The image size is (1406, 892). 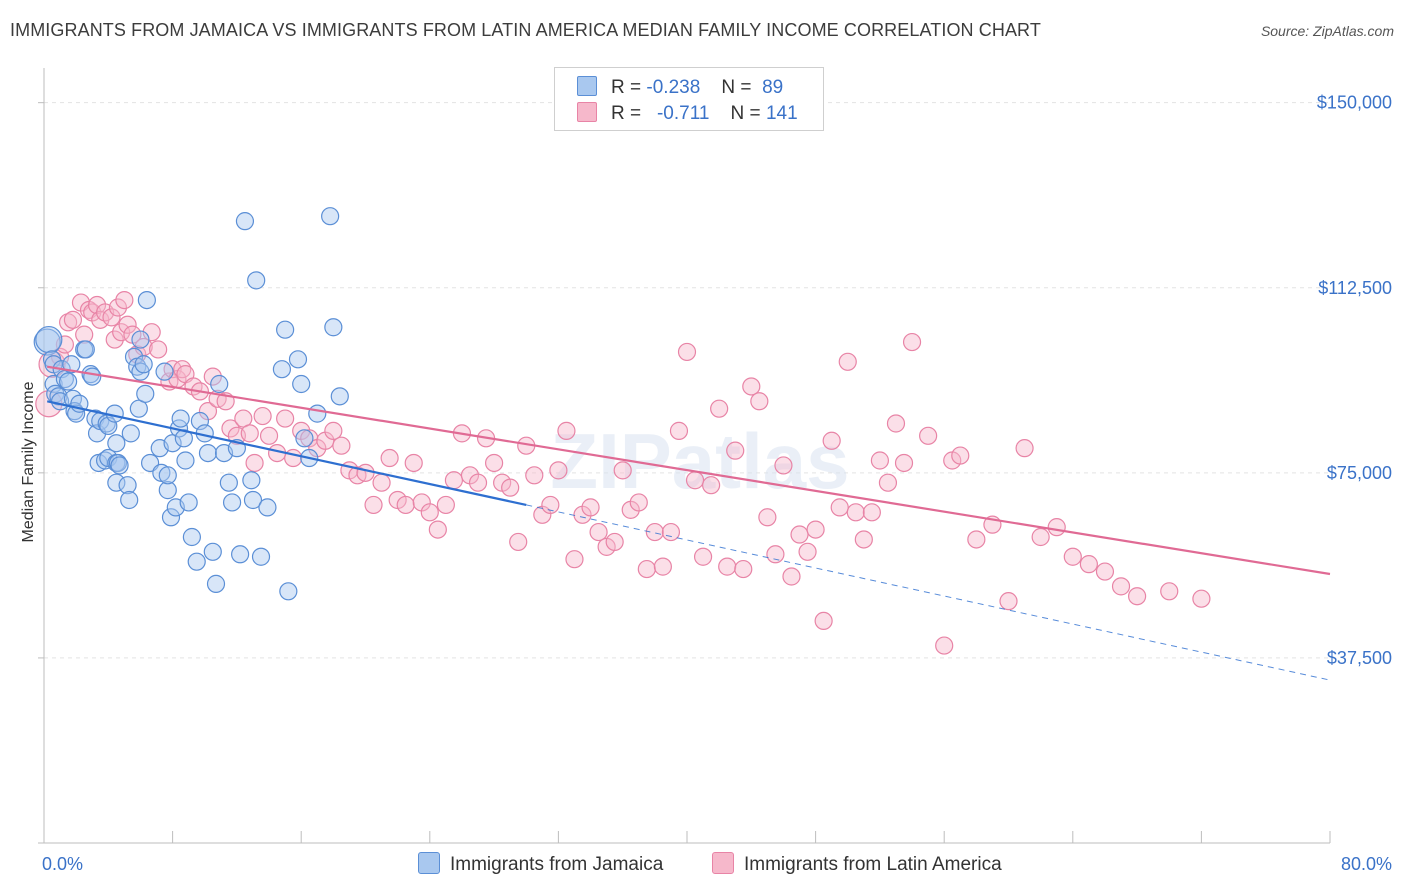 I want to click on watermark: ZIPatlas, so click(x=699, y=461).